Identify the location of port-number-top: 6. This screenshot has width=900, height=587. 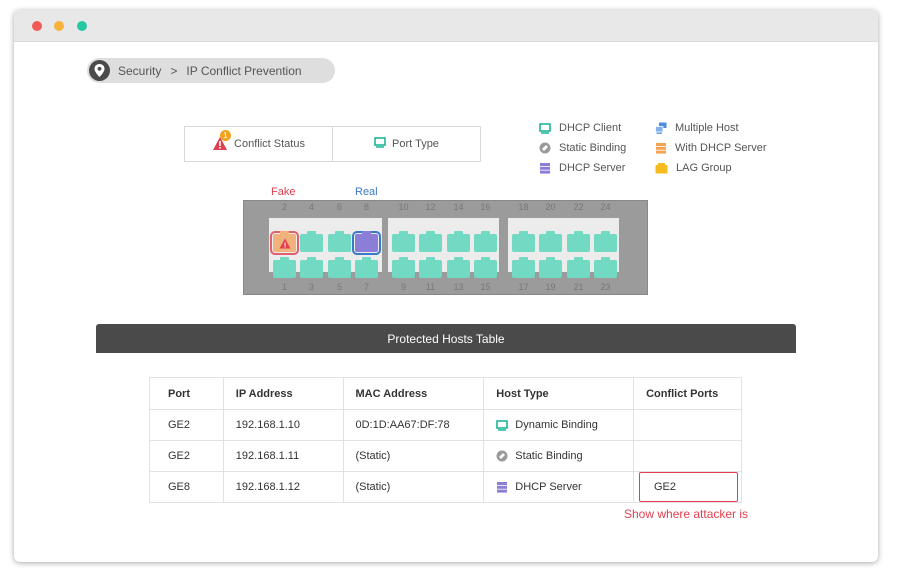
(339, 207).